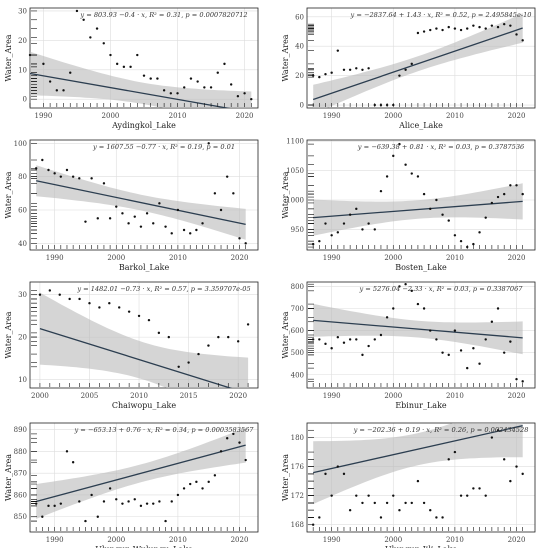 This screenshot has height=548, width=550. I want to click on x-axis-label: Ulungur_Jili_Lake, so click(421, 546).